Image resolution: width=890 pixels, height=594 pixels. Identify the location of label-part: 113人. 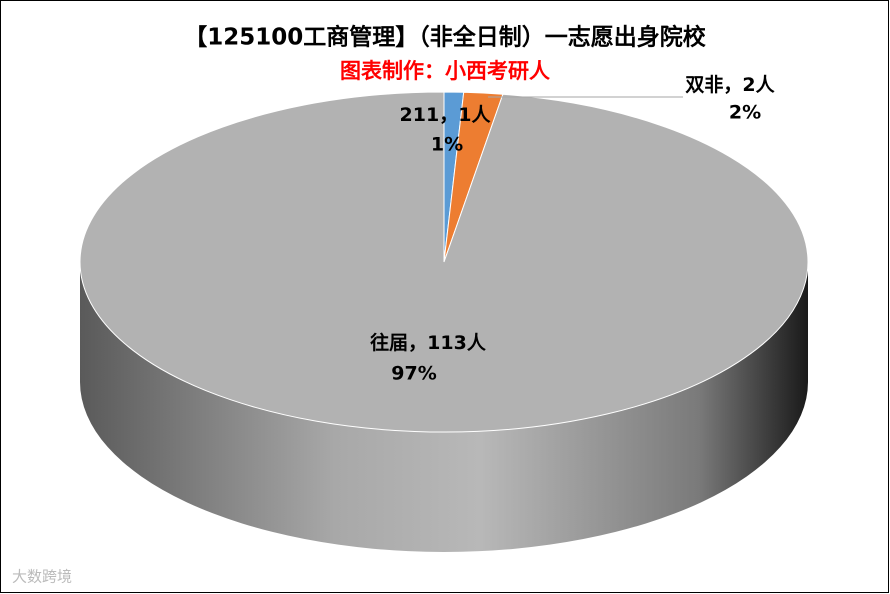
(457, 343).